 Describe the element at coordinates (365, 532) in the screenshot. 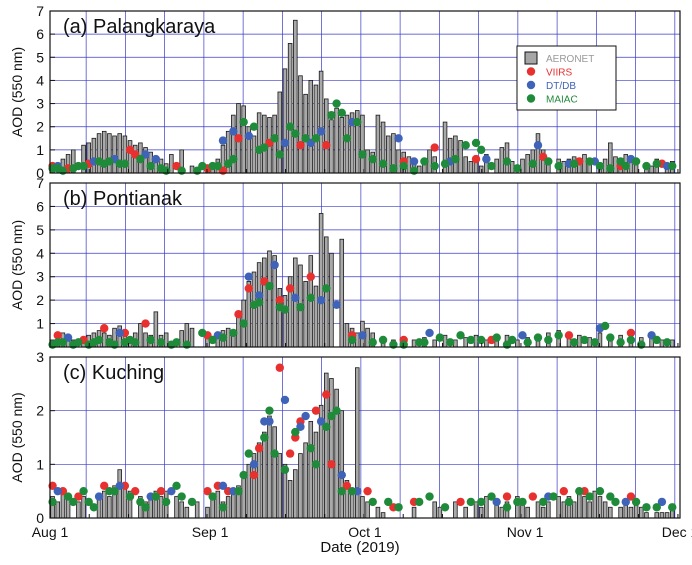

I see `x-tick-label: Oct 1` at that location.